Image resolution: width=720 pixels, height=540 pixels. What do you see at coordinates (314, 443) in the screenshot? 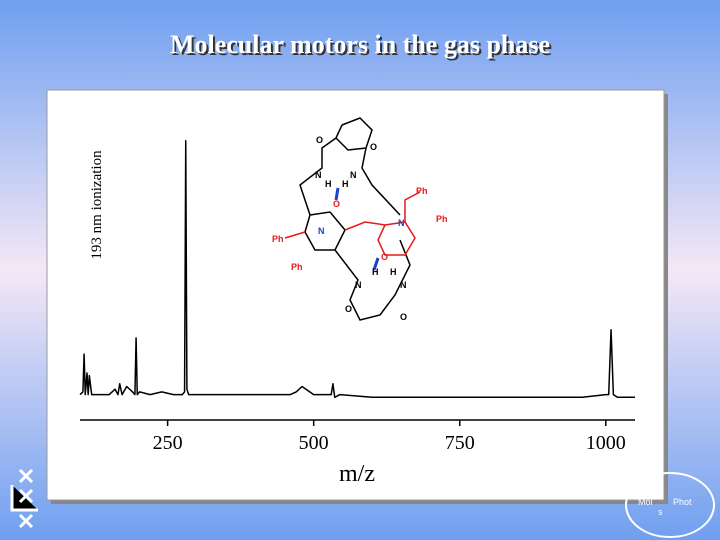
I see `x-tick-label: 500` at bounding box center [314, 443].